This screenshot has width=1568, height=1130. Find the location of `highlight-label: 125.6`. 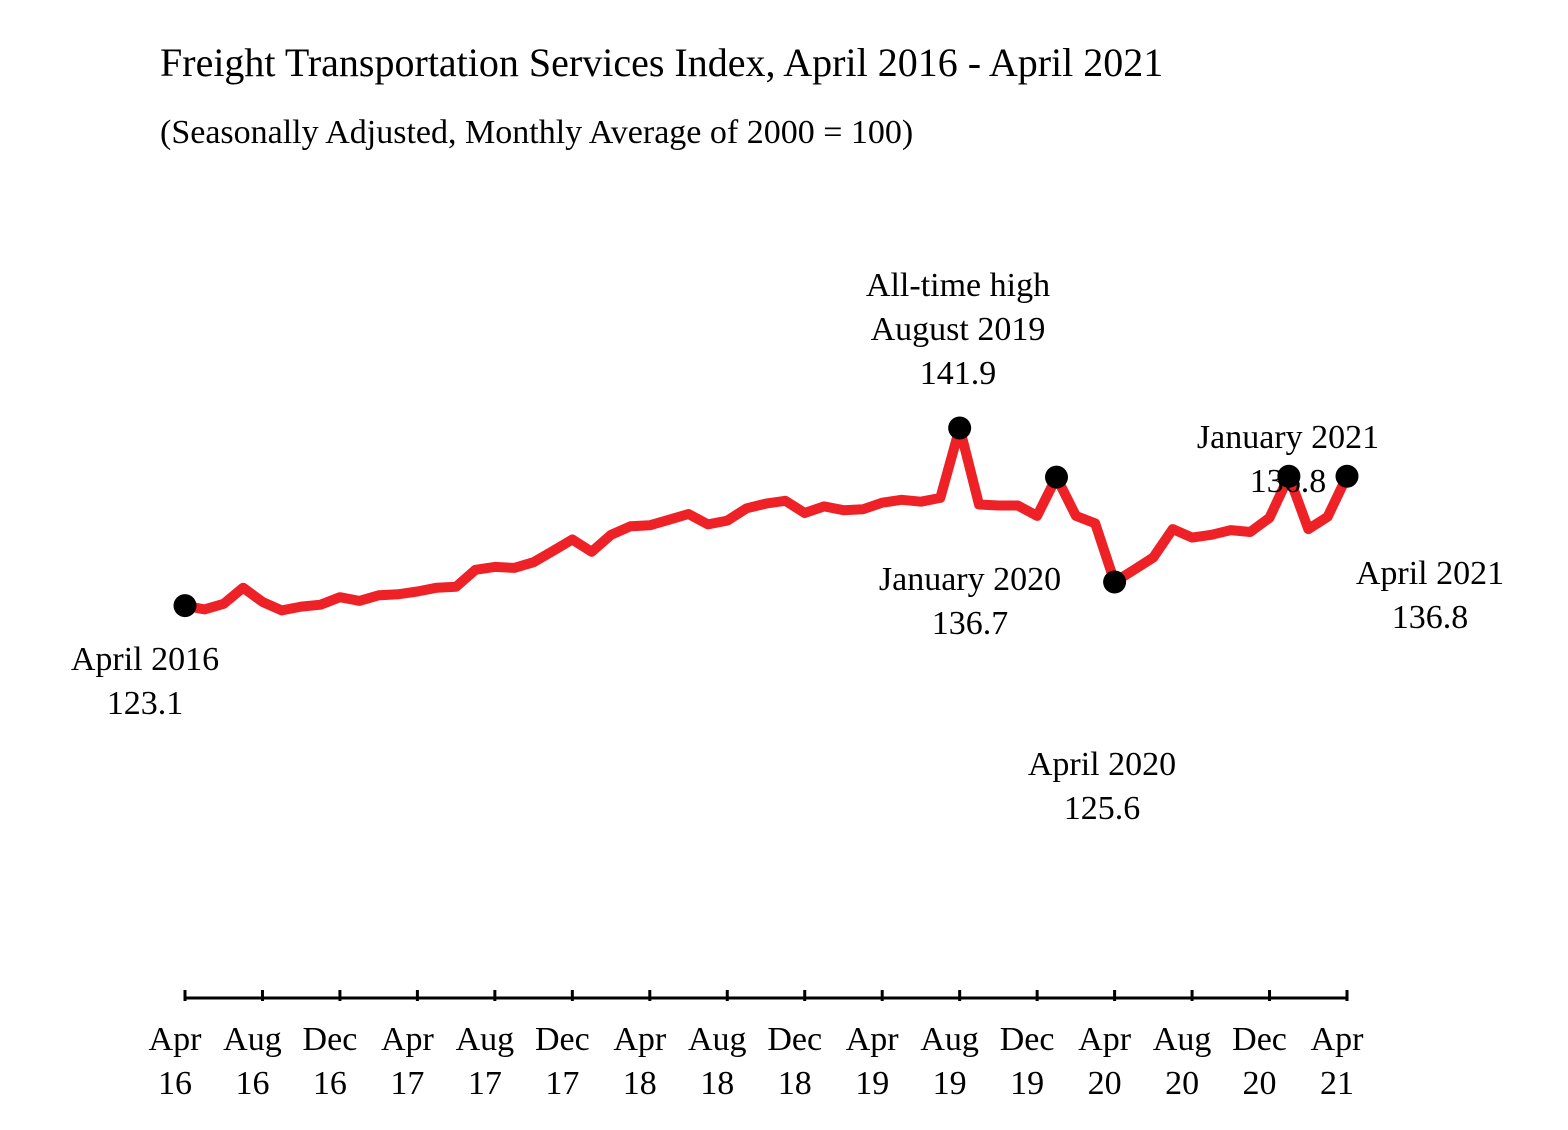

highlight-label: 125.6 is located at coordinates (1102, 808).